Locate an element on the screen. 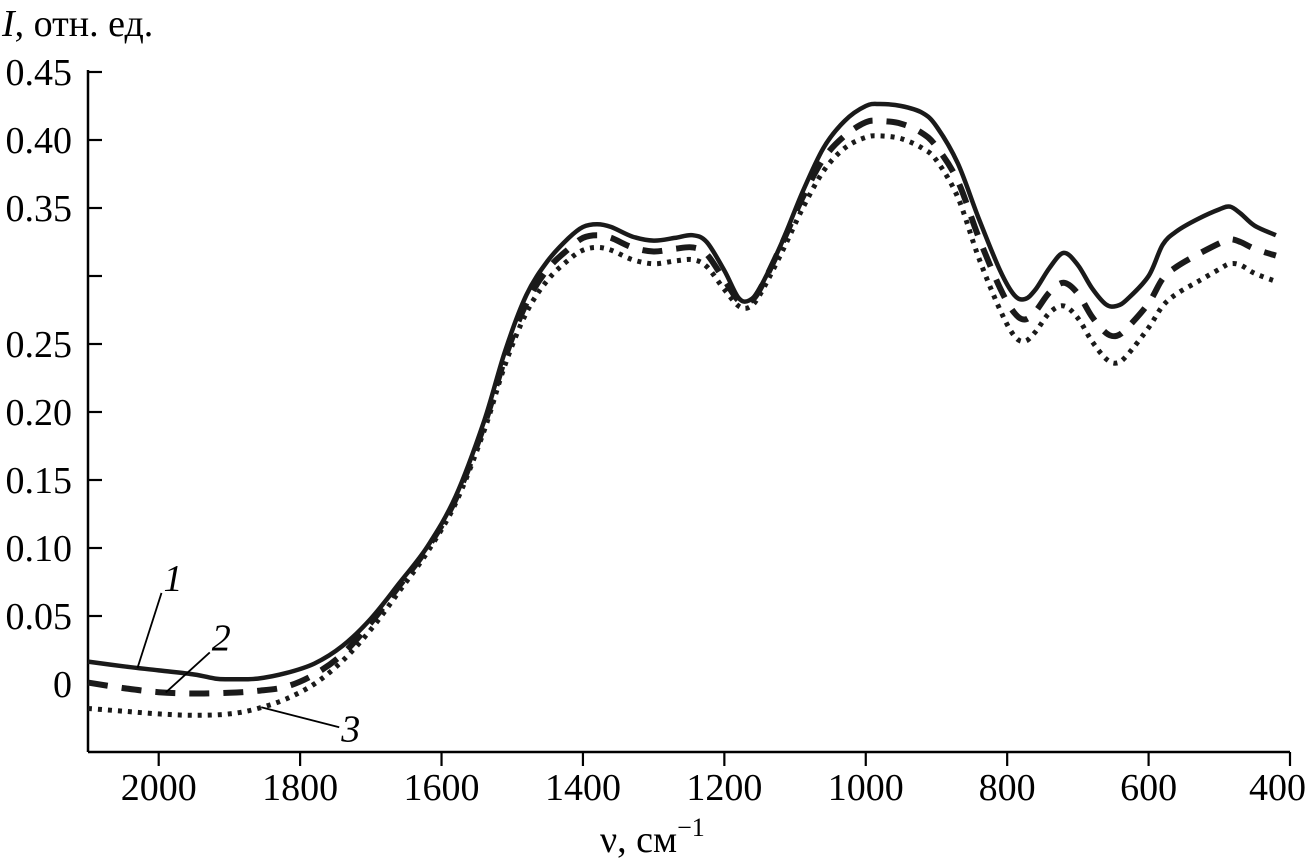 Image resolution: width=1310 pixels, height=864 pixels. y-axis-symbol: I is located at coordinates (9, 24).